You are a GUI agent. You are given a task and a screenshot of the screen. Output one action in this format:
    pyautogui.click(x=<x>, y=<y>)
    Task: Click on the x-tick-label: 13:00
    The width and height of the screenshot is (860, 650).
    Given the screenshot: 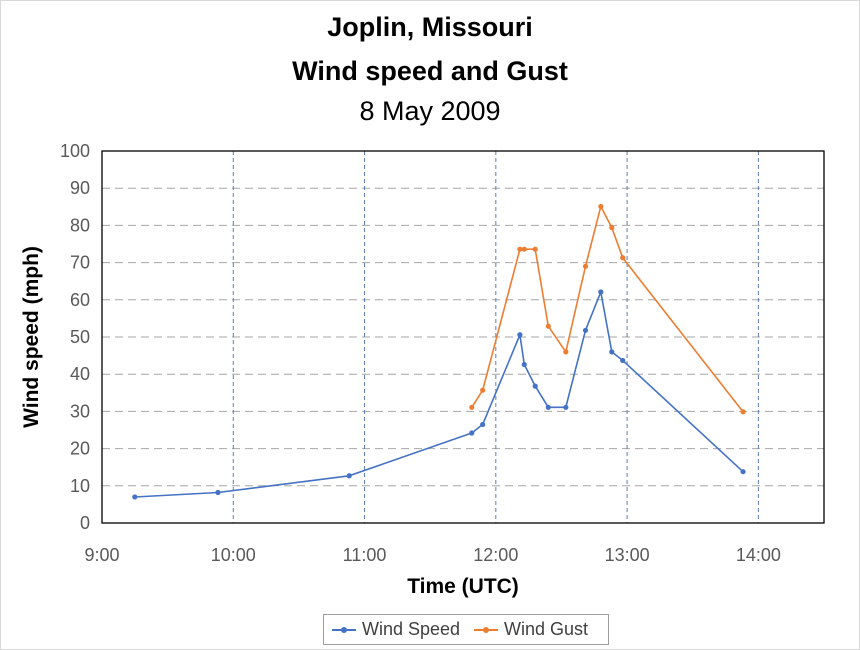 What is the action you would take?
    pyautogui.click(x=627, y=555)
    